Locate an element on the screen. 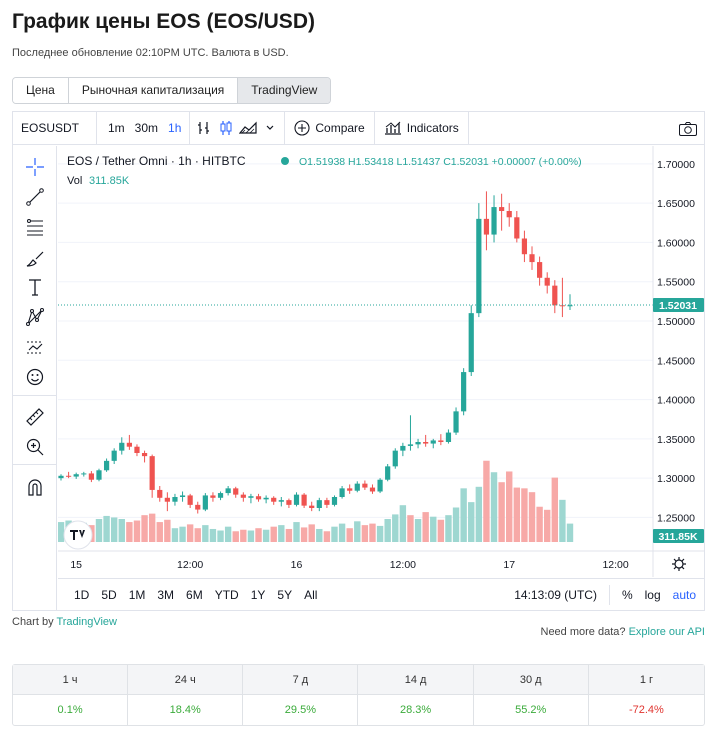  crosshair-icon is located at coordinates (35, 167).